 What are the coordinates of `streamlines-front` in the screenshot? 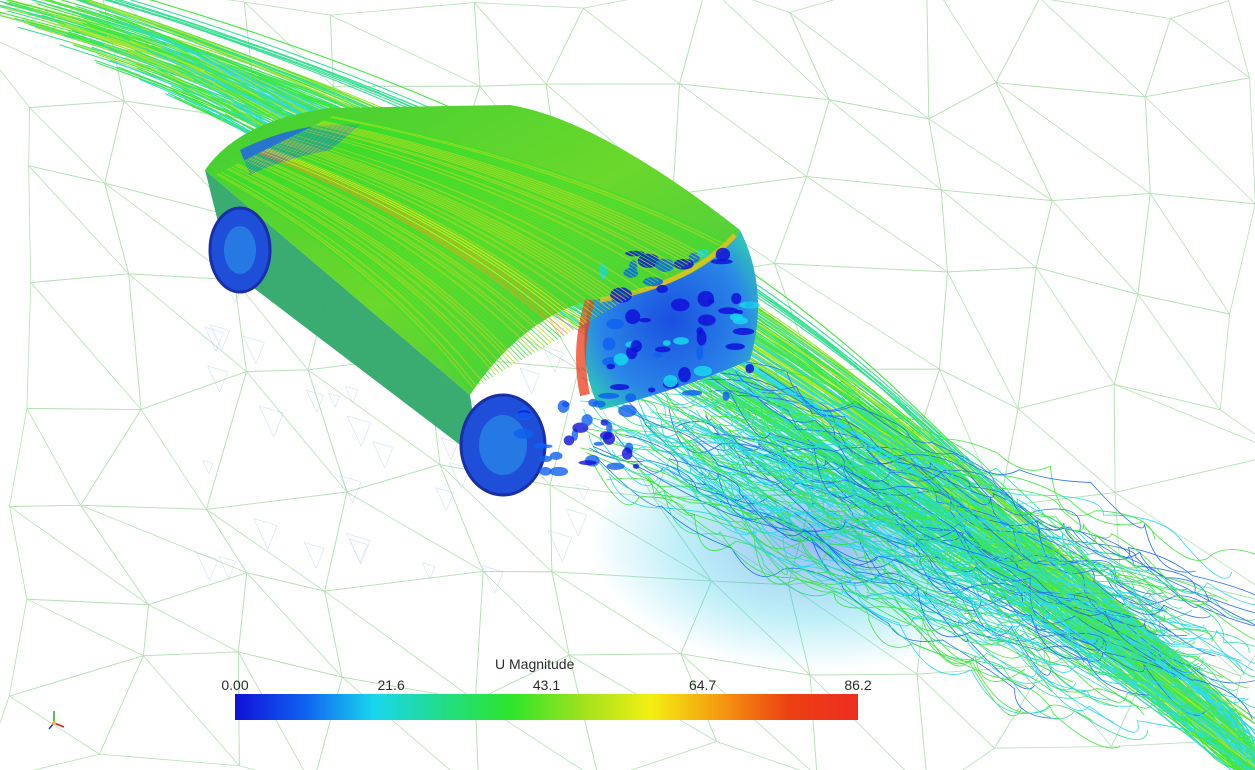 It's located at (470, 253).